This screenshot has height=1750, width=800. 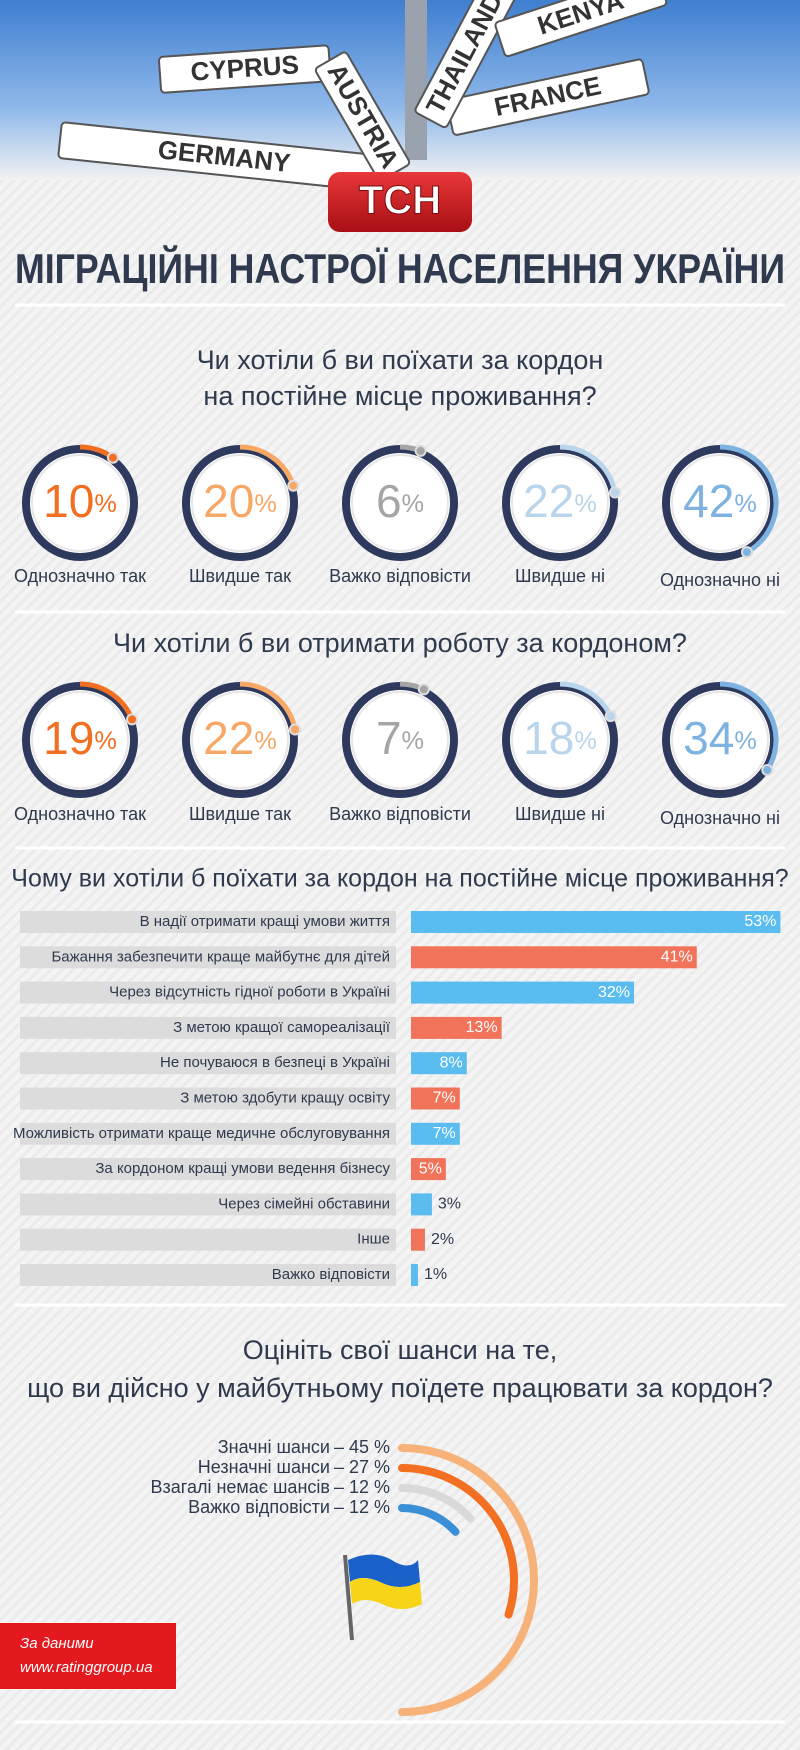 What do you see at coordinates (451, 1062) in the screenshot?
I see `value-label: 8%` at bounding box center [451, 1062].